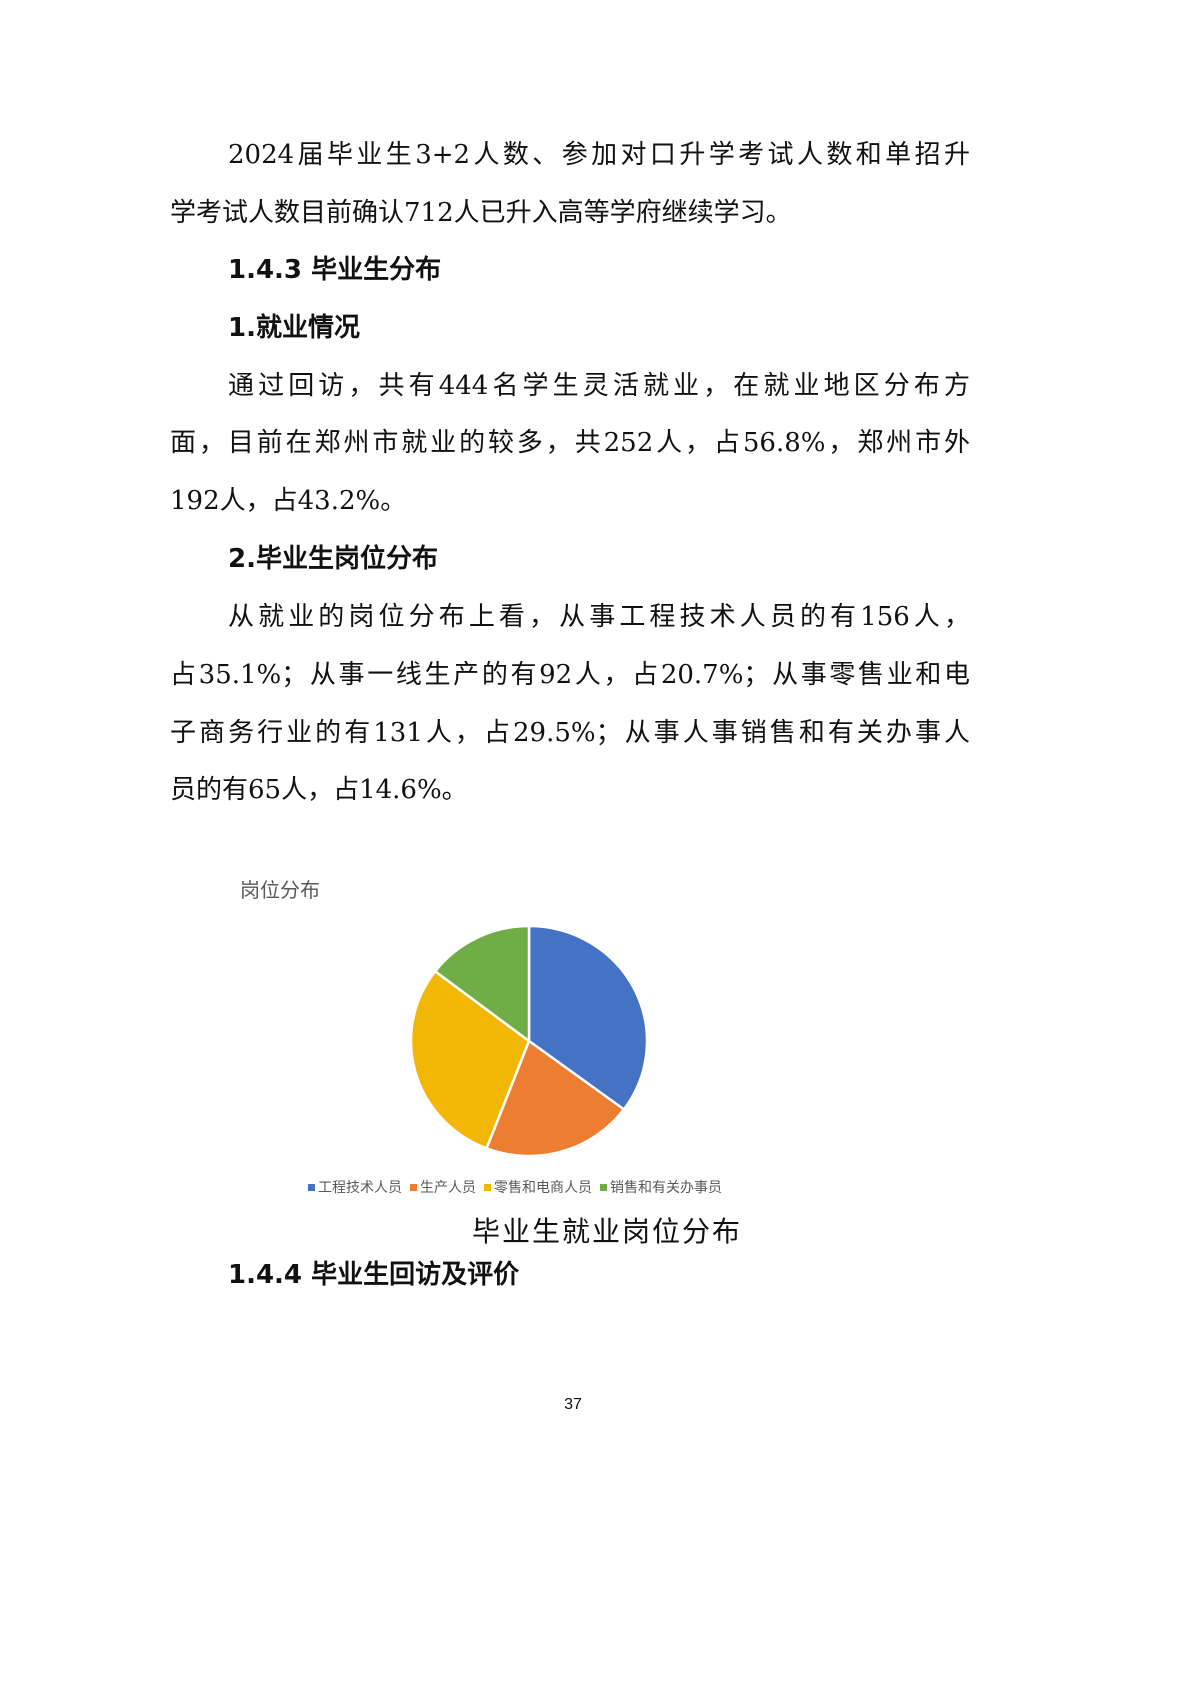 This screenshot has height=1684, width=1191. Describe the element at coordinates (374, 1275) in the screenshot. I see `section-heading: 1.4.4 毕业生回访及评价` at that location.